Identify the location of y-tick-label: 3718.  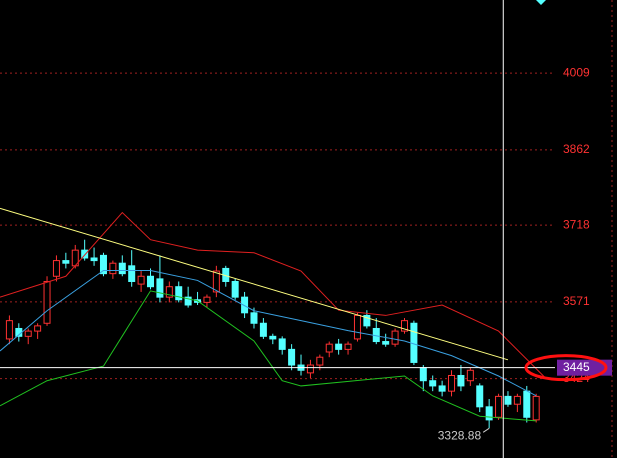
(576, 224).